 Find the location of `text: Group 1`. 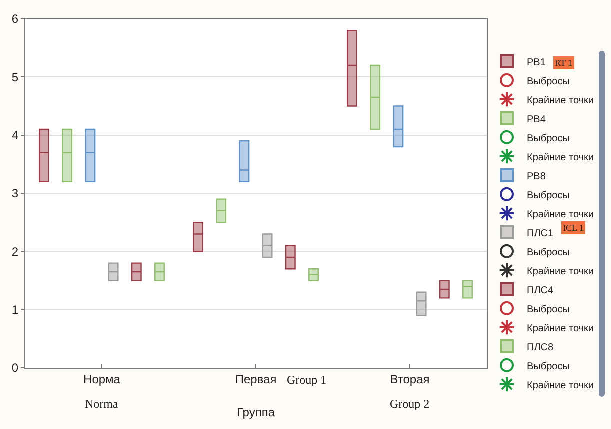

text: Group 1 is located at coordinates (307, 380).